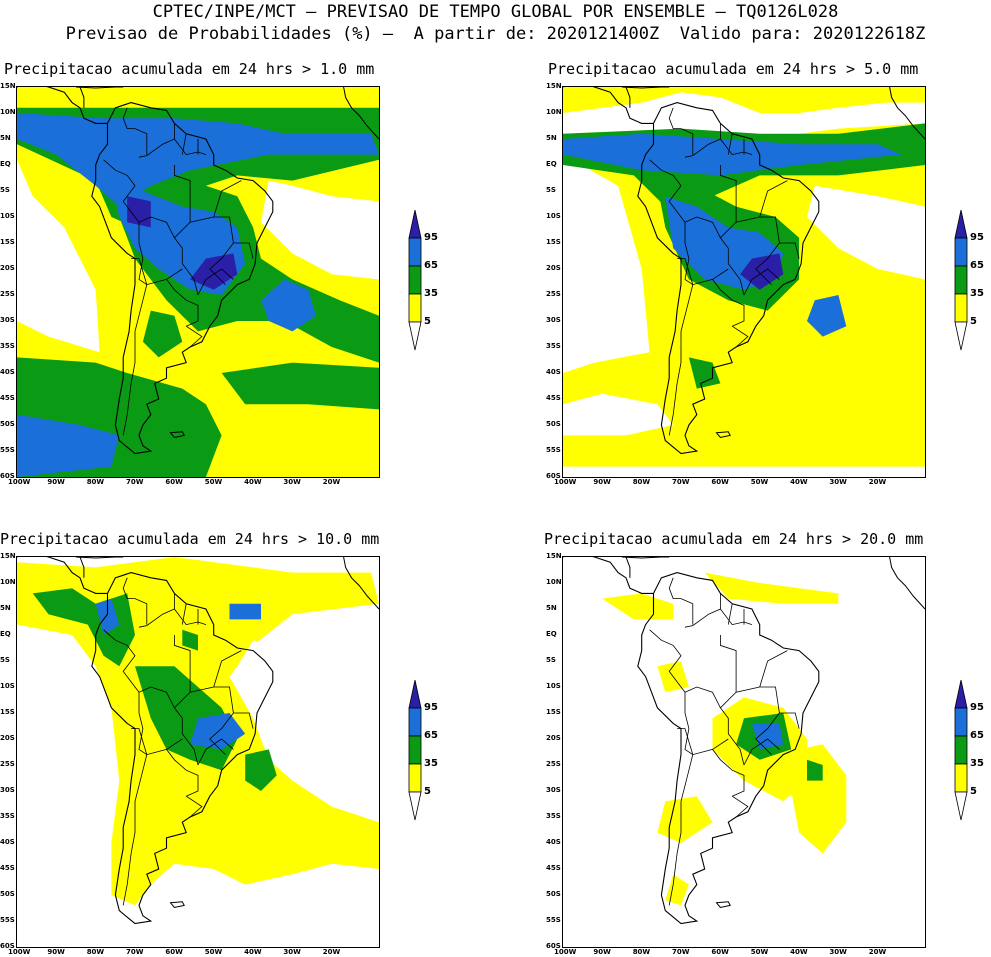  I want to click on lon-tick-label: 80W, so click(95, 482).